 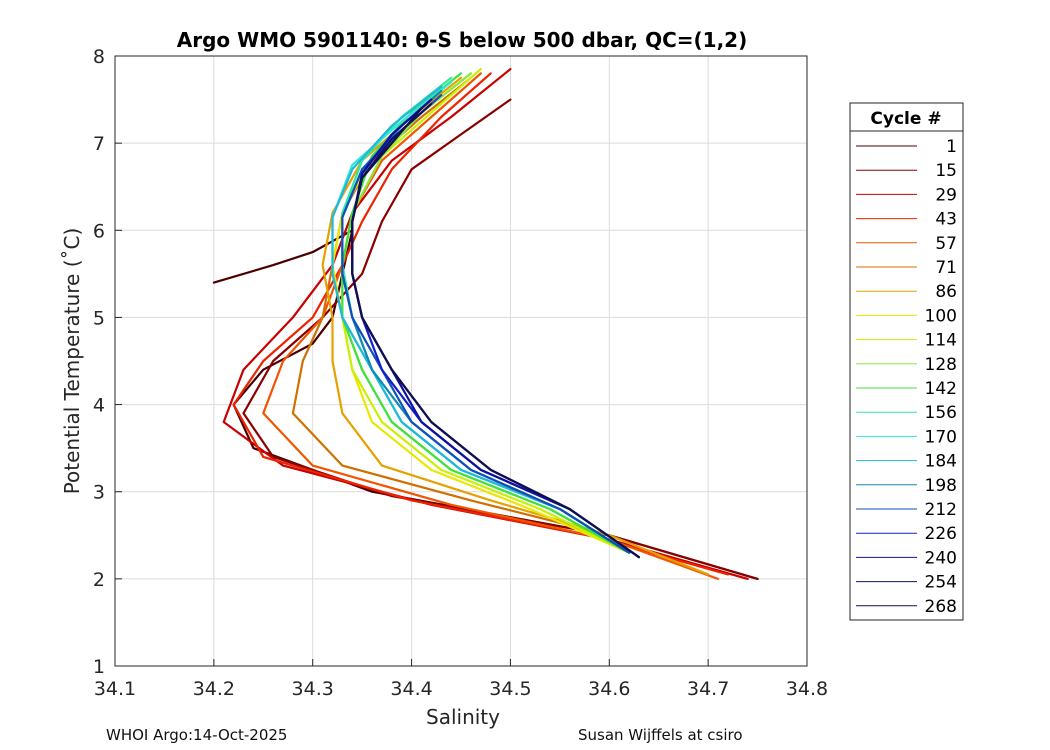 I want to click on legend-label: 268, so click(x=941, y=607).